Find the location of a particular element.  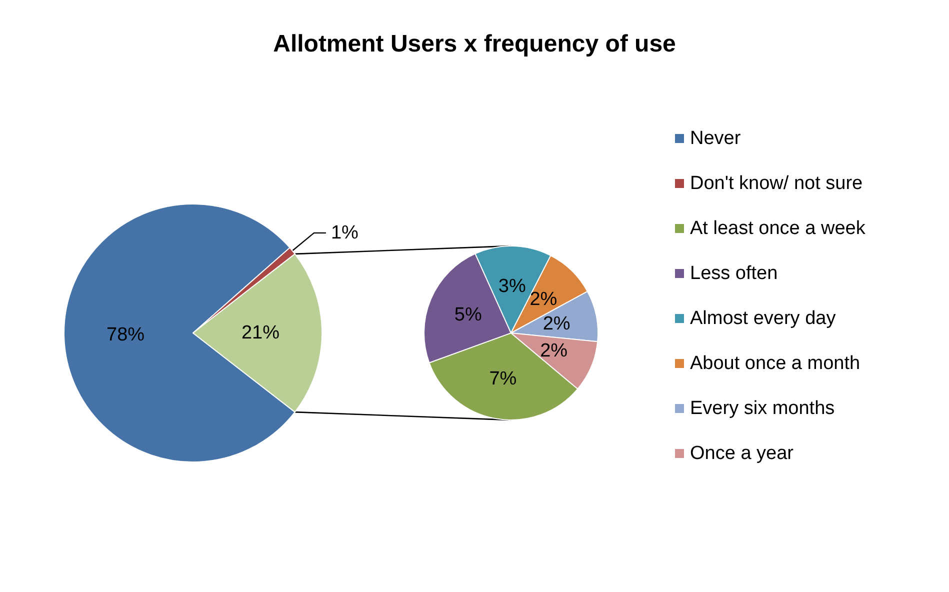

legend-label: Once a year is located at coordinates (742, 453).